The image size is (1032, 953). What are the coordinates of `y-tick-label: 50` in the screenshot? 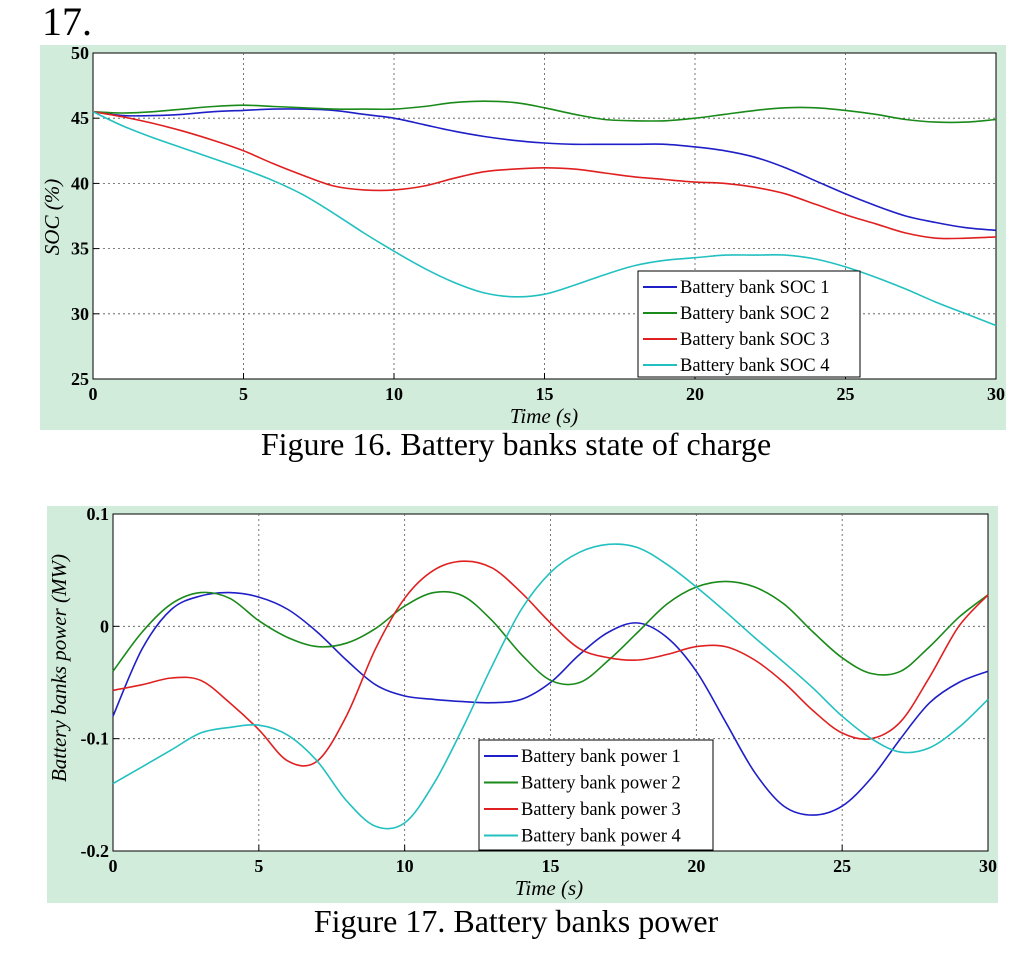 It's located at (80, 53).